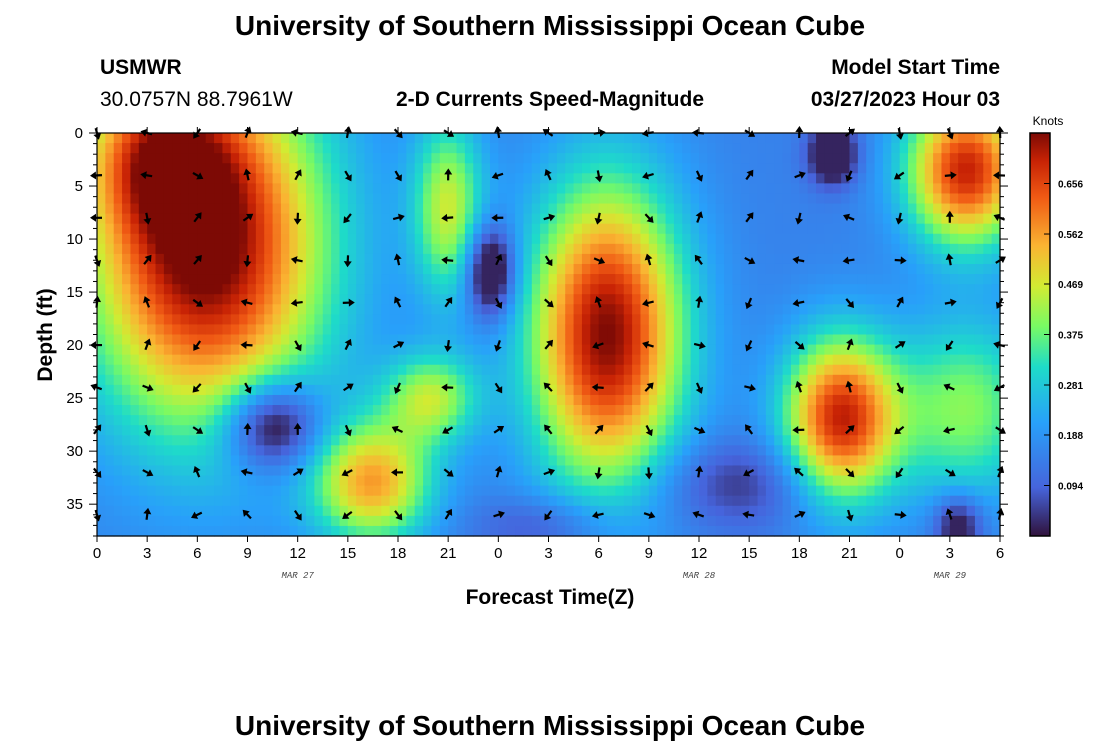 This screenshot has width=1100, height=750. Describe the element at coordinates (1070, 386) in the screenshot. I see `colorbar-tick-label: 0.281` at that location.